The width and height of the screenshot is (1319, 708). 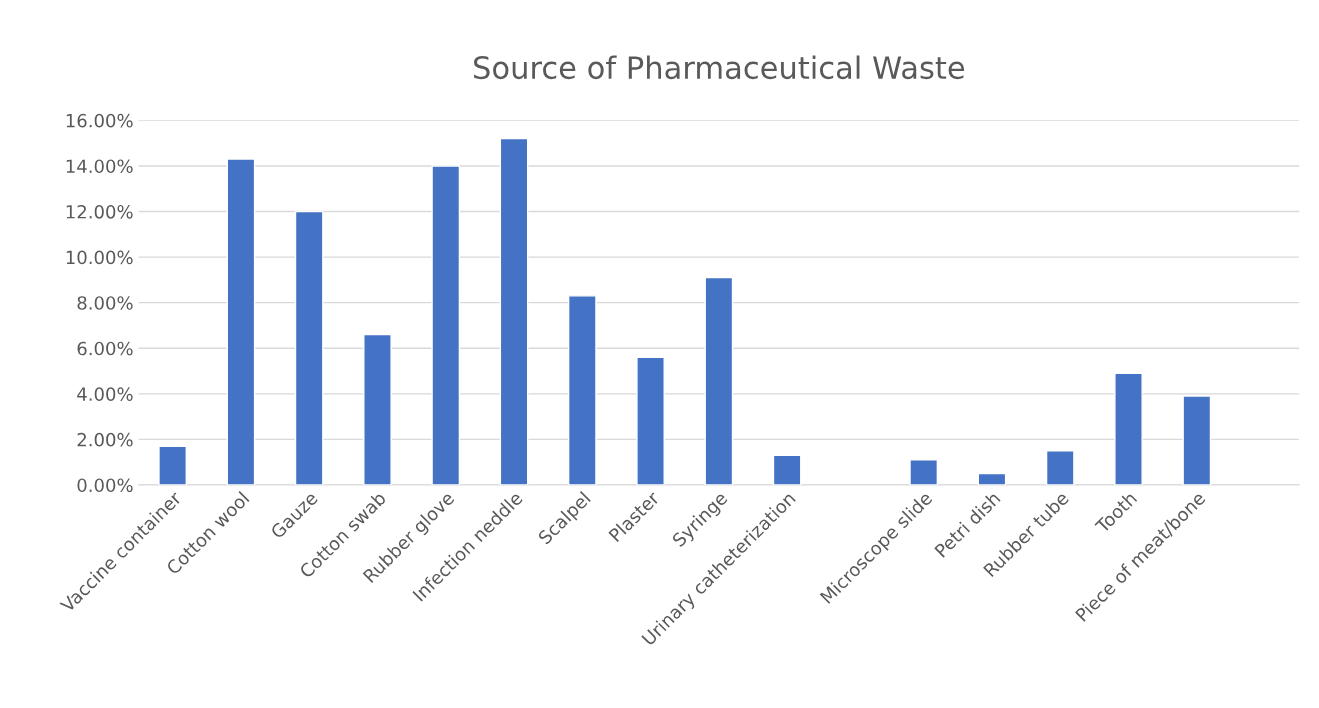 What do you see at coordinates (99, 120) in the screenshot?
I see `y-tick-label: 16.00%` at bounding box center [99, 120].